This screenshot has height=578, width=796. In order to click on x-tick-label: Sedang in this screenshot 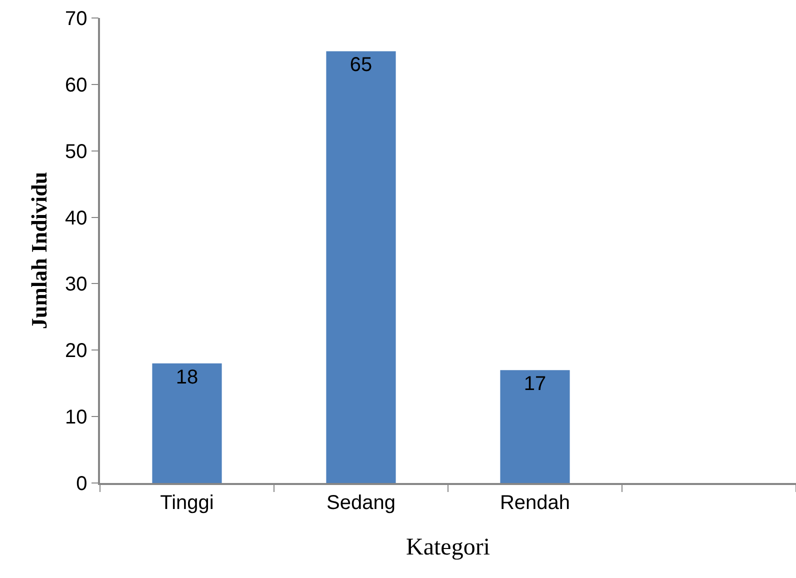, I will do `click(361, 503)`.